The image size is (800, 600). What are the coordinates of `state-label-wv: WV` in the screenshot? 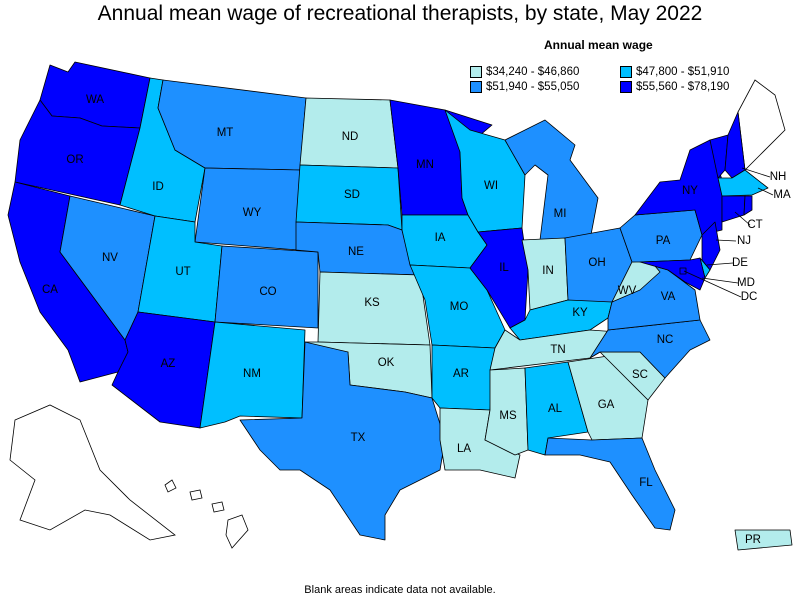 It's located at (627, 291).